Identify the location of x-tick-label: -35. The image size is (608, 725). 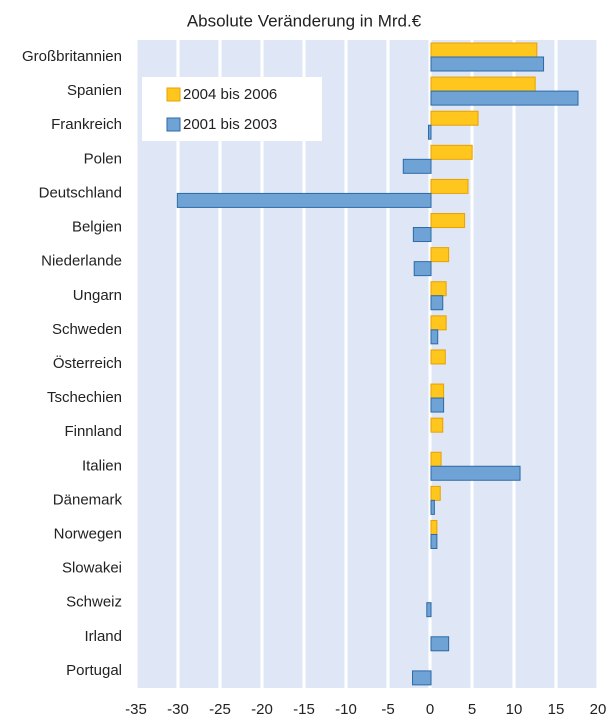
(136, 709).